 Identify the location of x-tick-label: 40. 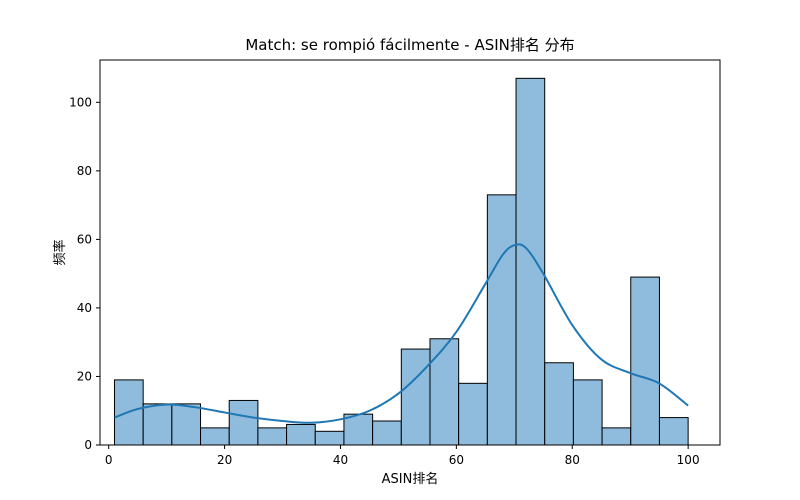
(340, 460).